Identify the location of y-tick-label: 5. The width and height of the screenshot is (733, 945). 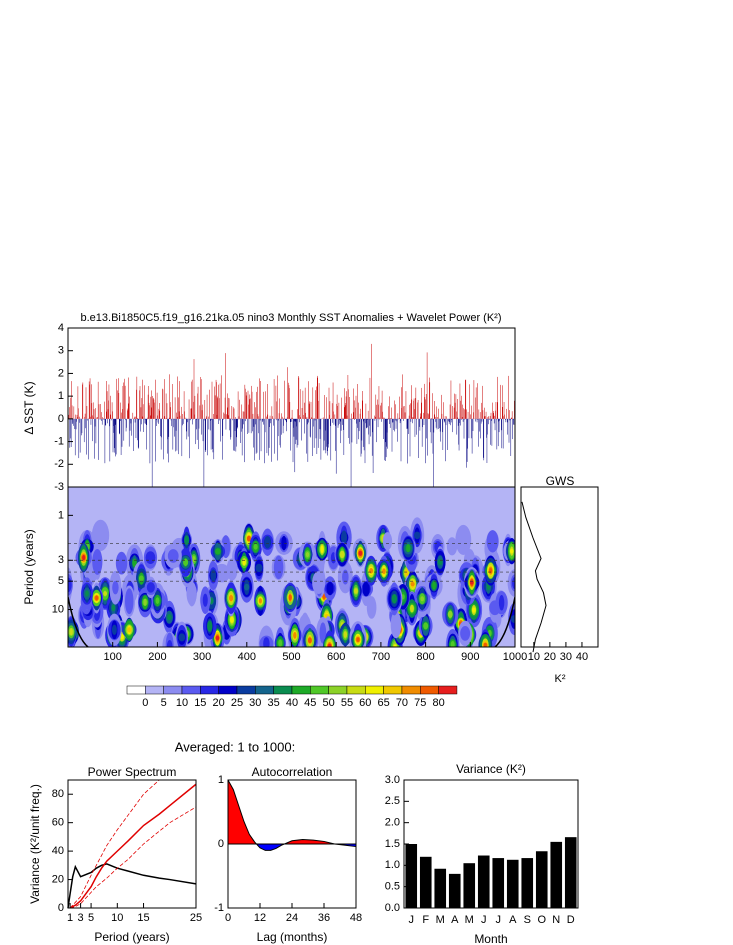
(61, 581).